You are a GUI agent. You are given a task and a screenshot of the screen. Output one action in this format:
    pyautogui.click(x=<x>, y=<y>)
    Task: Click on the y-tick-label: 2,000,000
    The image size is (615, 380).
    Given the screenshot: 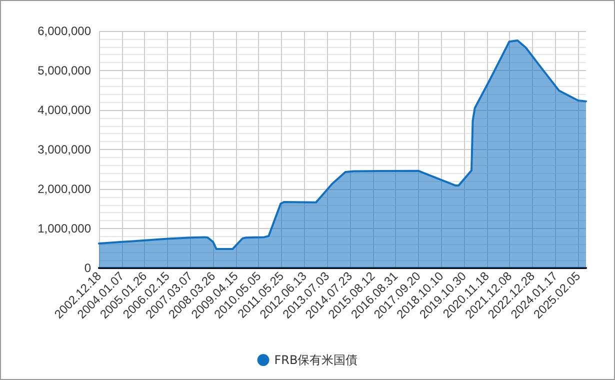 What is the action you would take?
    pyautogui.click(x=65, y=189)
    